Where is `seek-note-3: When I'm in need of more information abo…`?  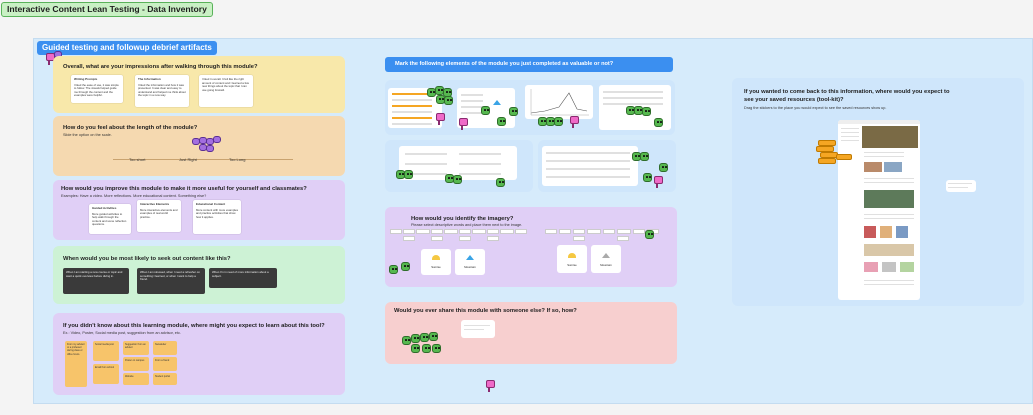 seek-note-3: When I'm in need of more information abo… is located at coordinates (243, 278).